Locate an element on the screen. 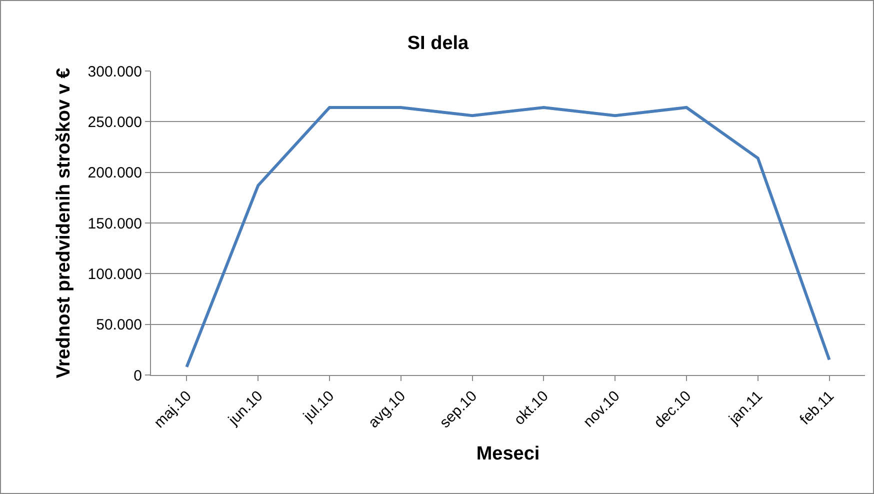  y-tick-label: 150.000 is located at coordinates (115, 223).